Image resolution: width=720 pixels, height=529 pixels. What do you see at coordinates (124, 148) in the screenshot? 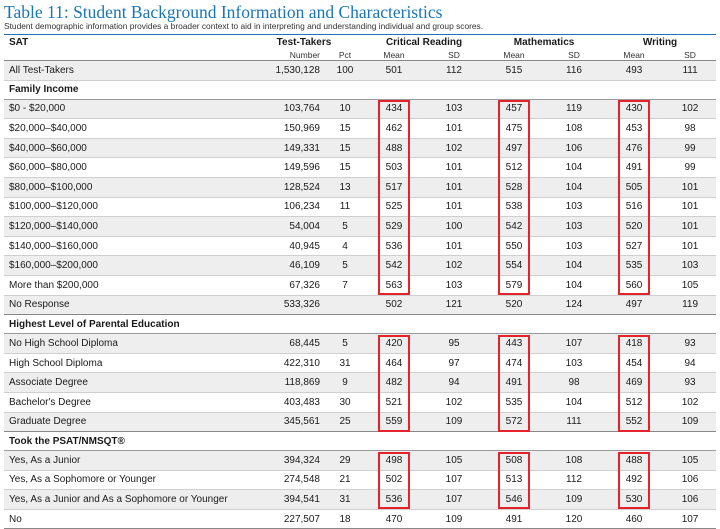
I see `row-label: $40,000–$60,000` at bounding box center [124, 148].